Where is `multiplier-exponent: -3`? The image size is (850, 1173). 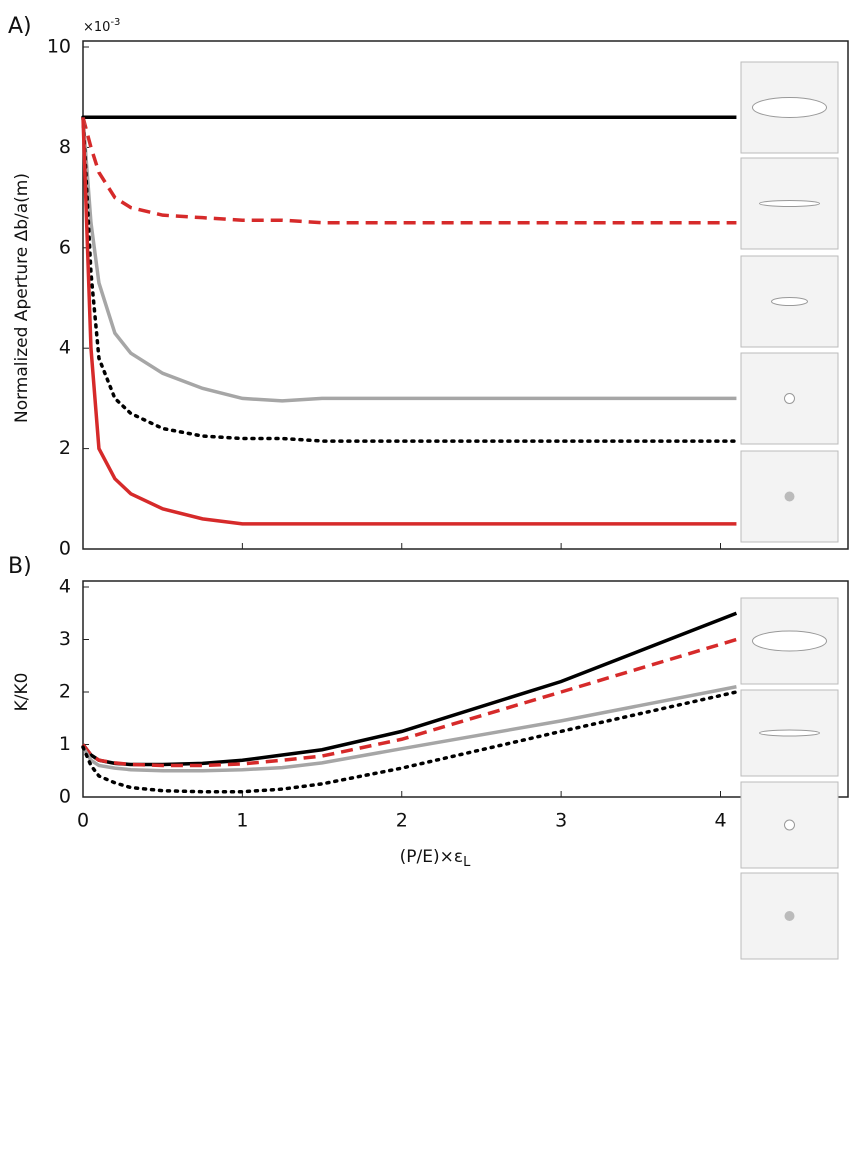 multiplier-exponent: -3 is located at coordinates (115, 22).